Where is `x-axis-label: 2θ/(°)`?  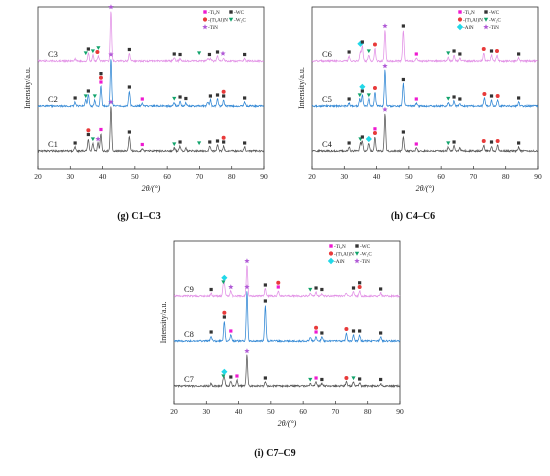
x-axis-label: 2θ/(°) is located at coordinates (287, 423).